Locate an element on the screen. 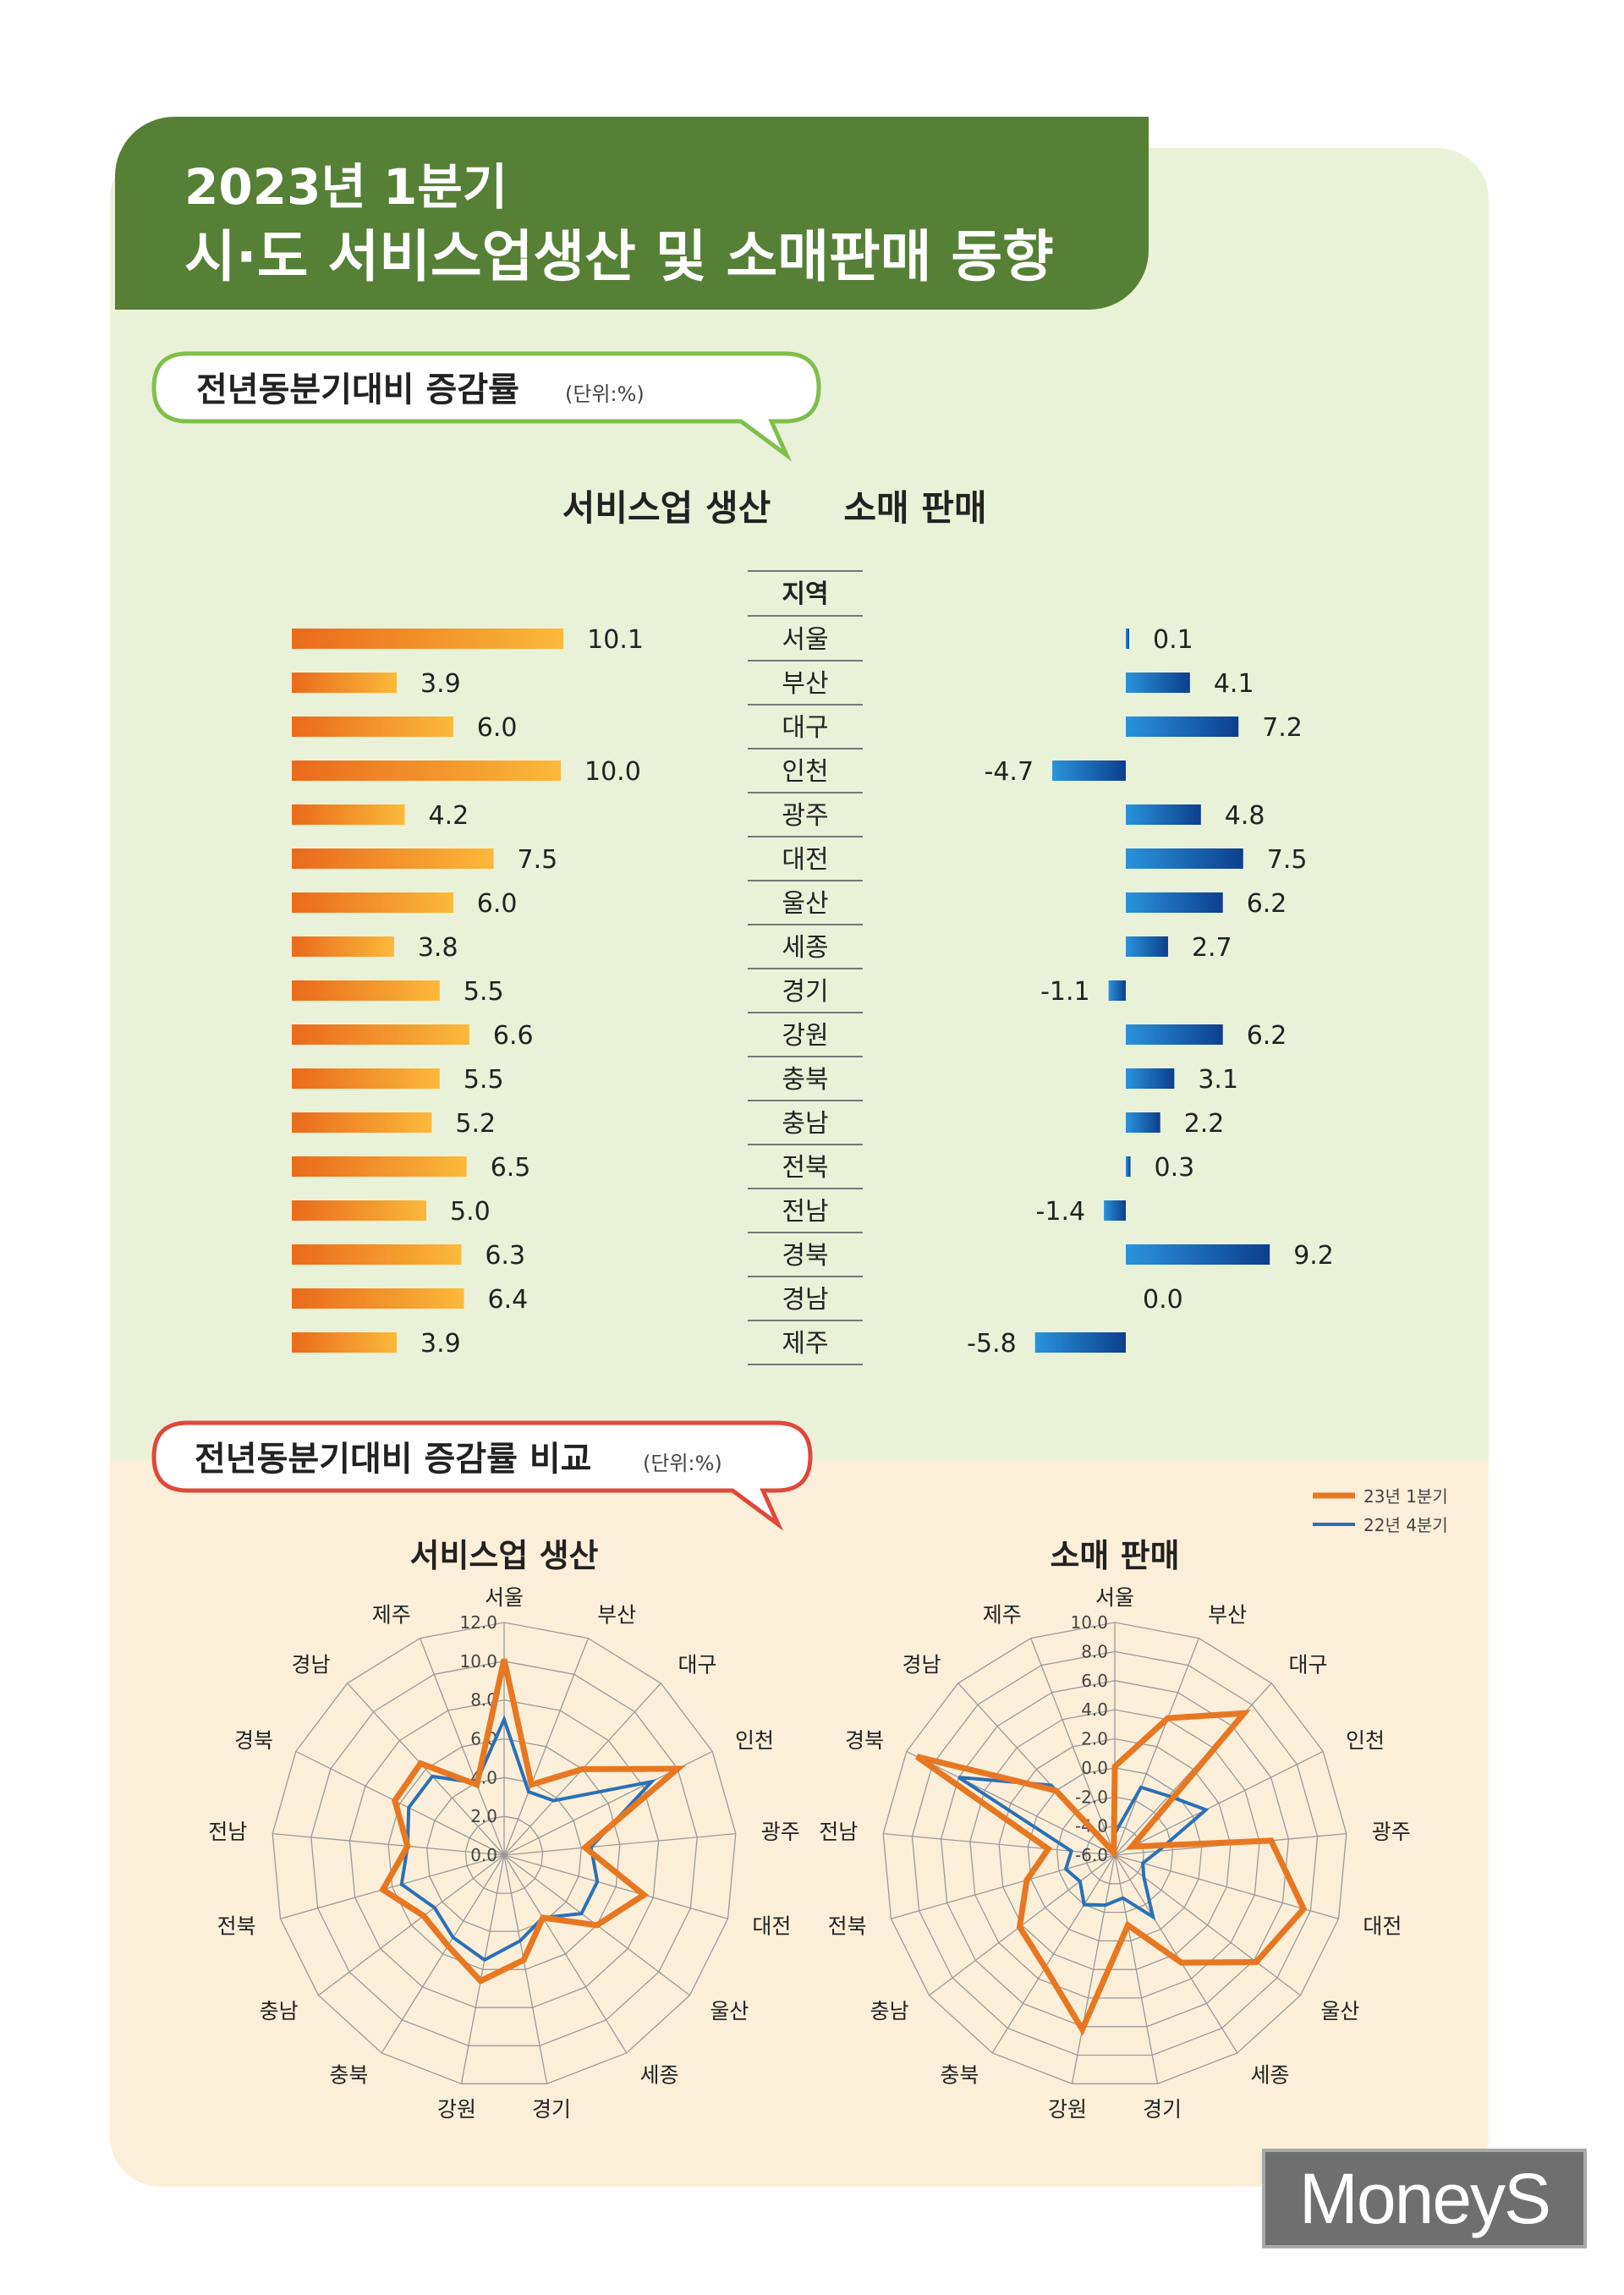 The height and width of the screenshot is (2295, 1624). region-label: 세종 is located at coordinates (805, 948).